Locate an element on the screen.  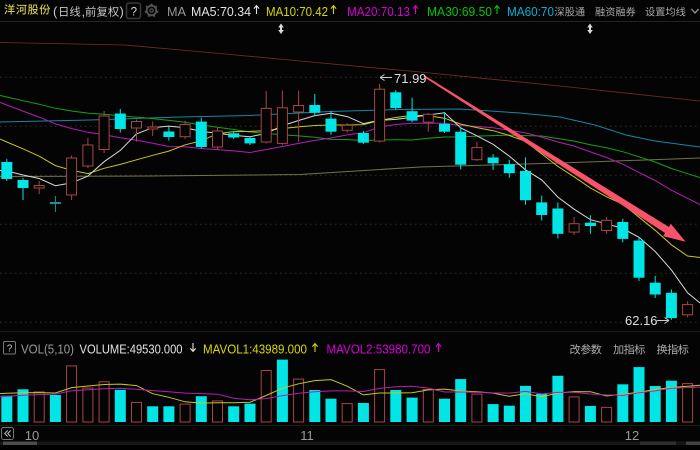
svg-text: MA60:70 is located at coordinates (530, 11).